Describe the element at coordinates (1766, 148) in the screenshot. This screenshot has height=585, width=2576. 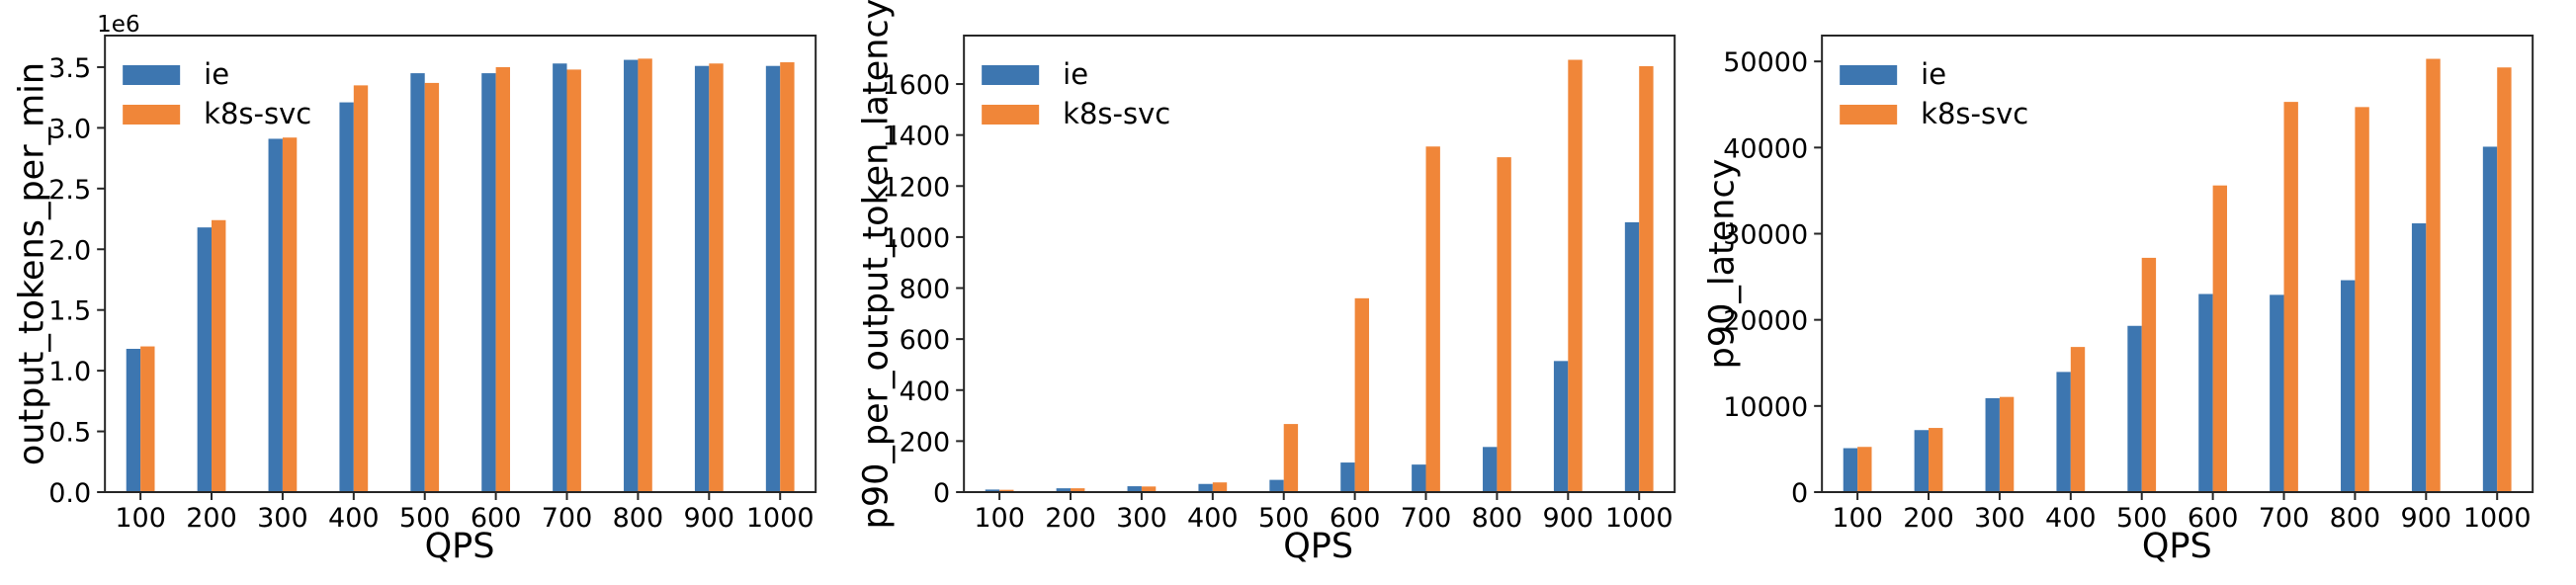
I see `y-tick-label: 40000` at that location.